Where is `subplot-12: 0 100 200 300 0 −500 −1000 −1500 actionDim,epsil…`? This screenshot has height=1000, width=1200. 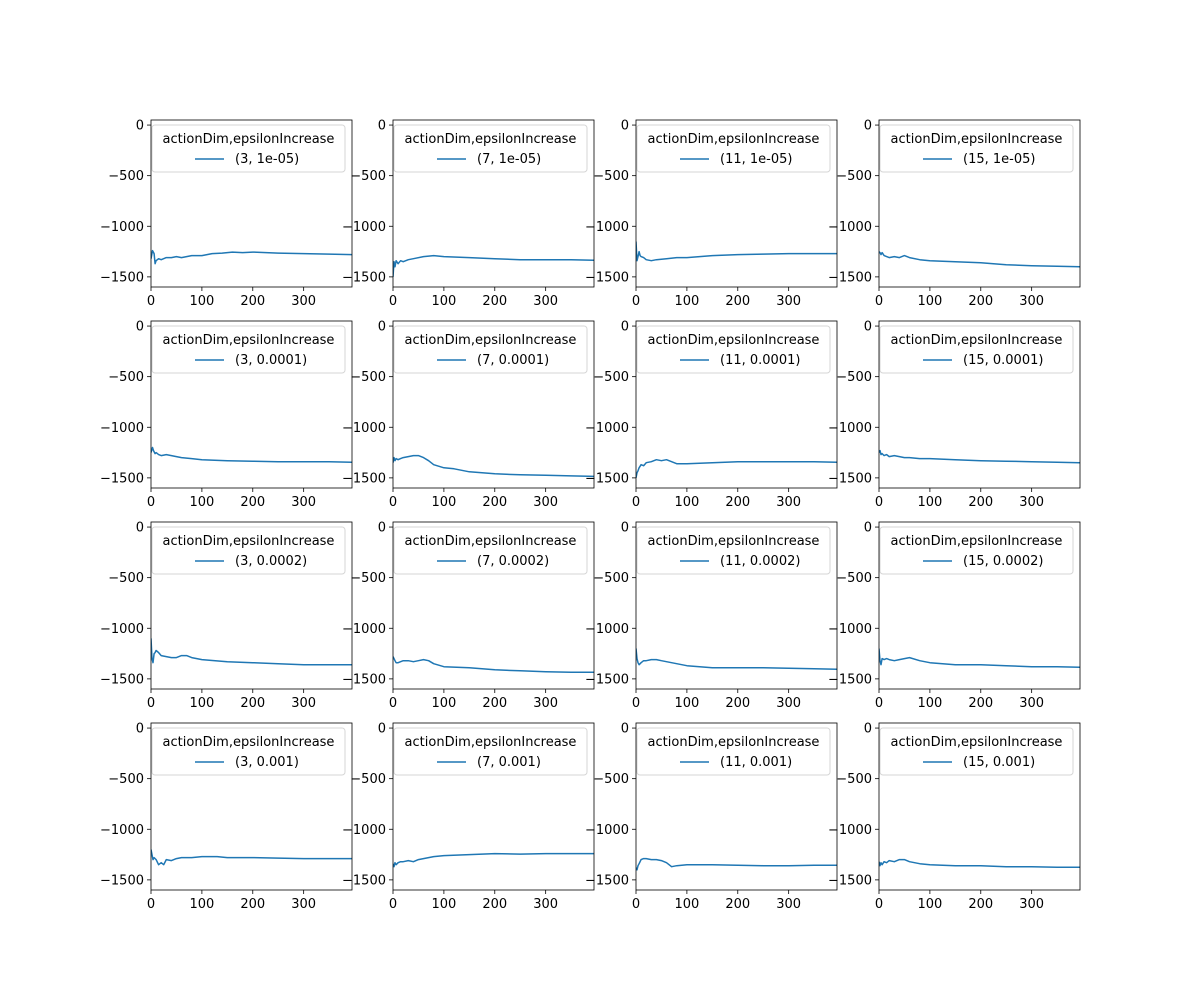 subplot-12: 0 100 200 300 0 −500 −1000 −1500 actionDim,epsil… is located at coordinates (954, 616).